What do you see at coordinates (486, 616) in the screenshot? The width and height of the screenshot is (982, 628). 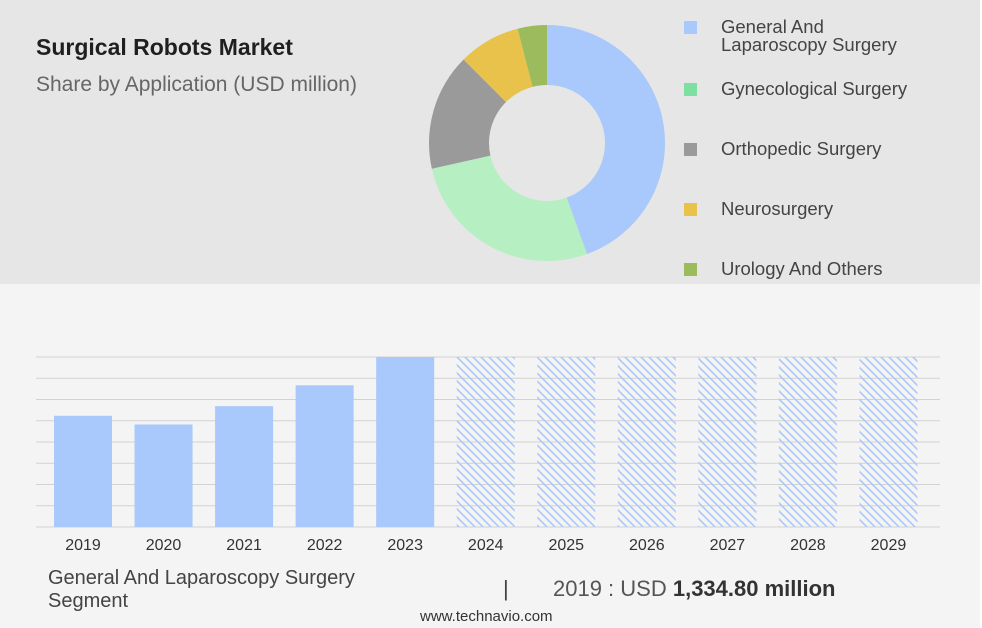 I see `source-credit: www.technavio.com` at bounding box center [486, 616].